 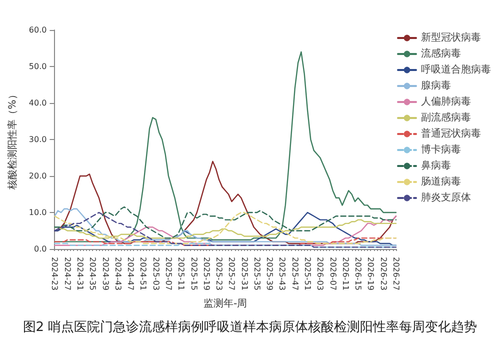 I want to click on x-tick-label: 2025-27, so click(x=231, y=273).